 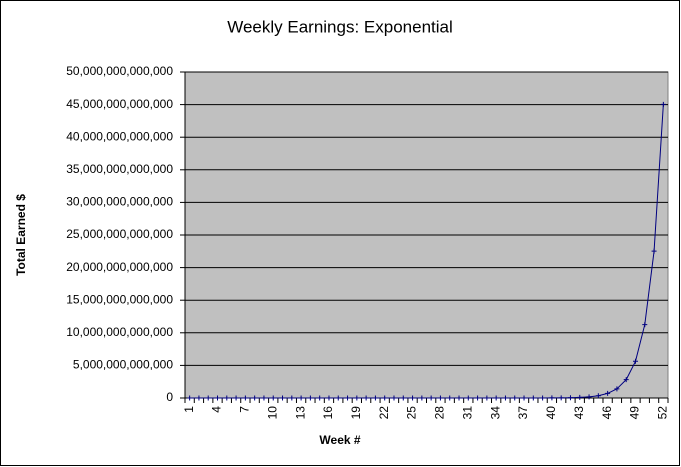 What do you see at coordinates (523, 413) in the screenshot?
I see `x-tick-label: 37` at bounding box center [523, 413].